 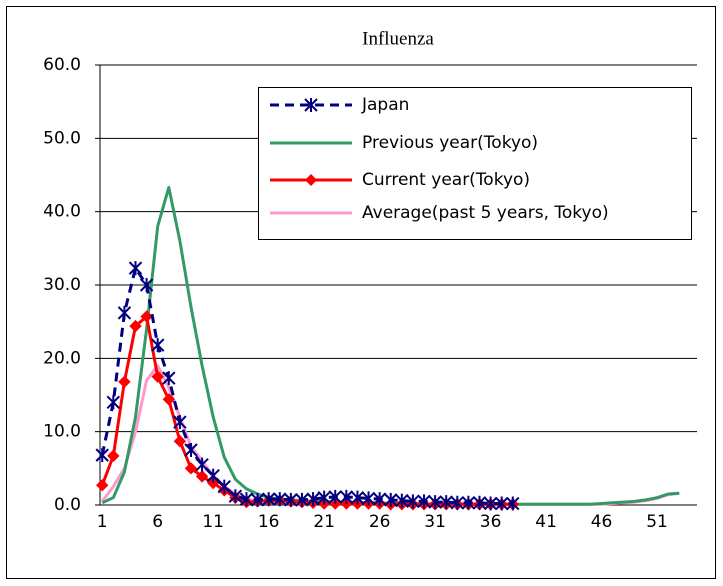 I want to click on legend-label: Previous year(Tokyo), so click(x=450, y=143).